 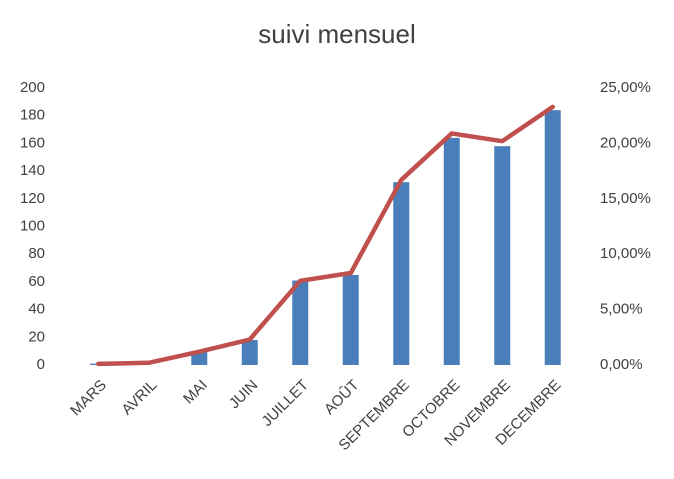 What do you see at coordinates (88, 398) in the screenshot?
I see `x-tick-label: MARS` at bounding box center [88, 398].